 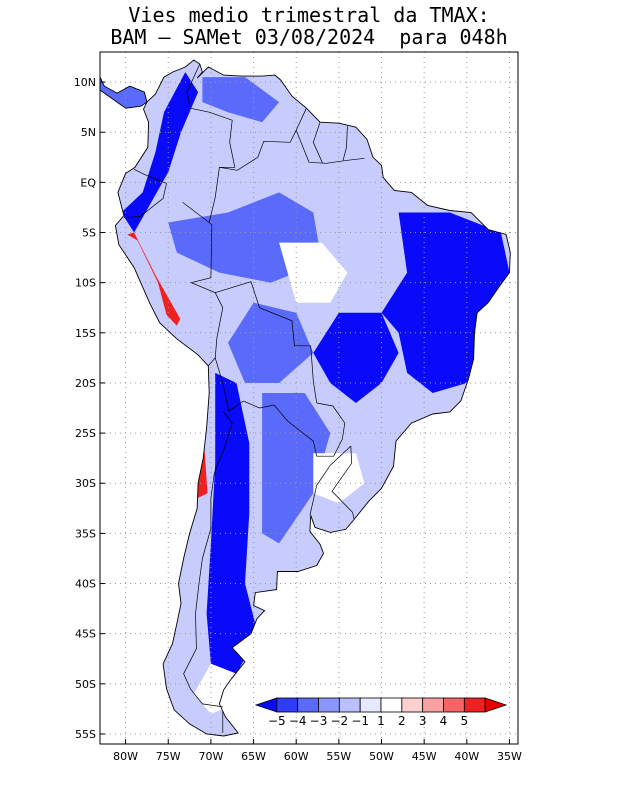 I want to click on lat-tick-label: EQ, so click(x=88, y=182).